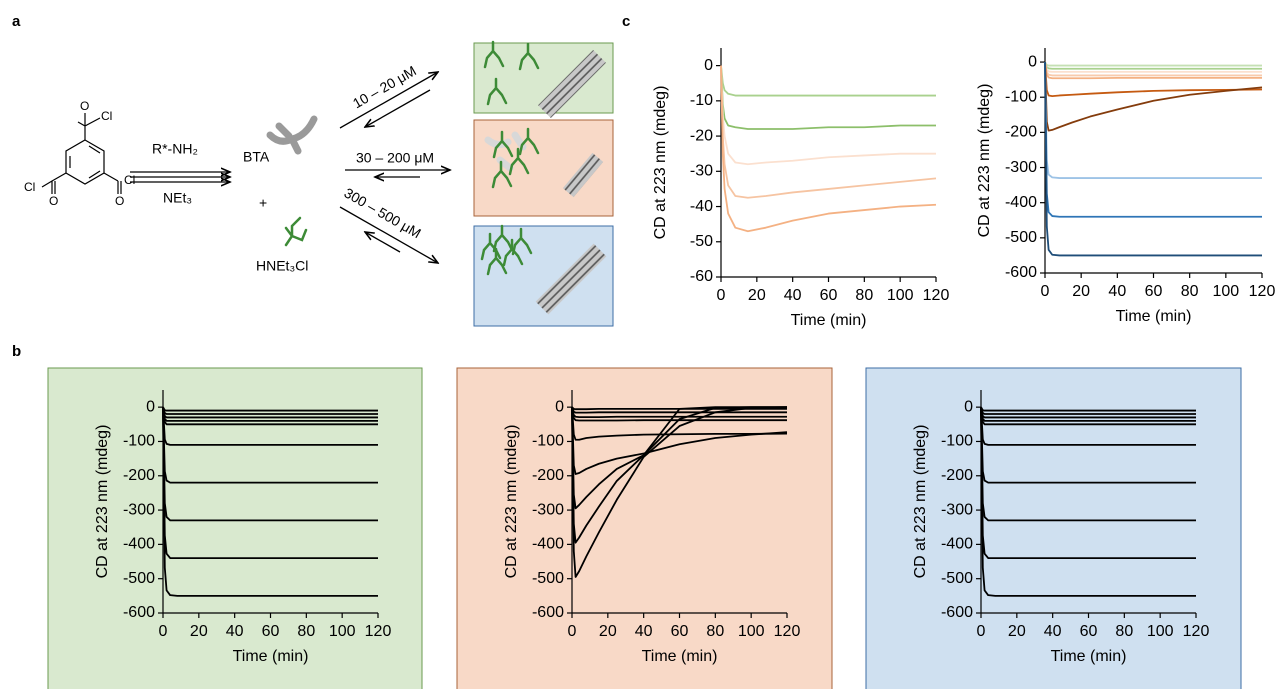 The width and height of the screenshot is (1277, 689). I want to click on compound-label: BTA, so click(256, 157).